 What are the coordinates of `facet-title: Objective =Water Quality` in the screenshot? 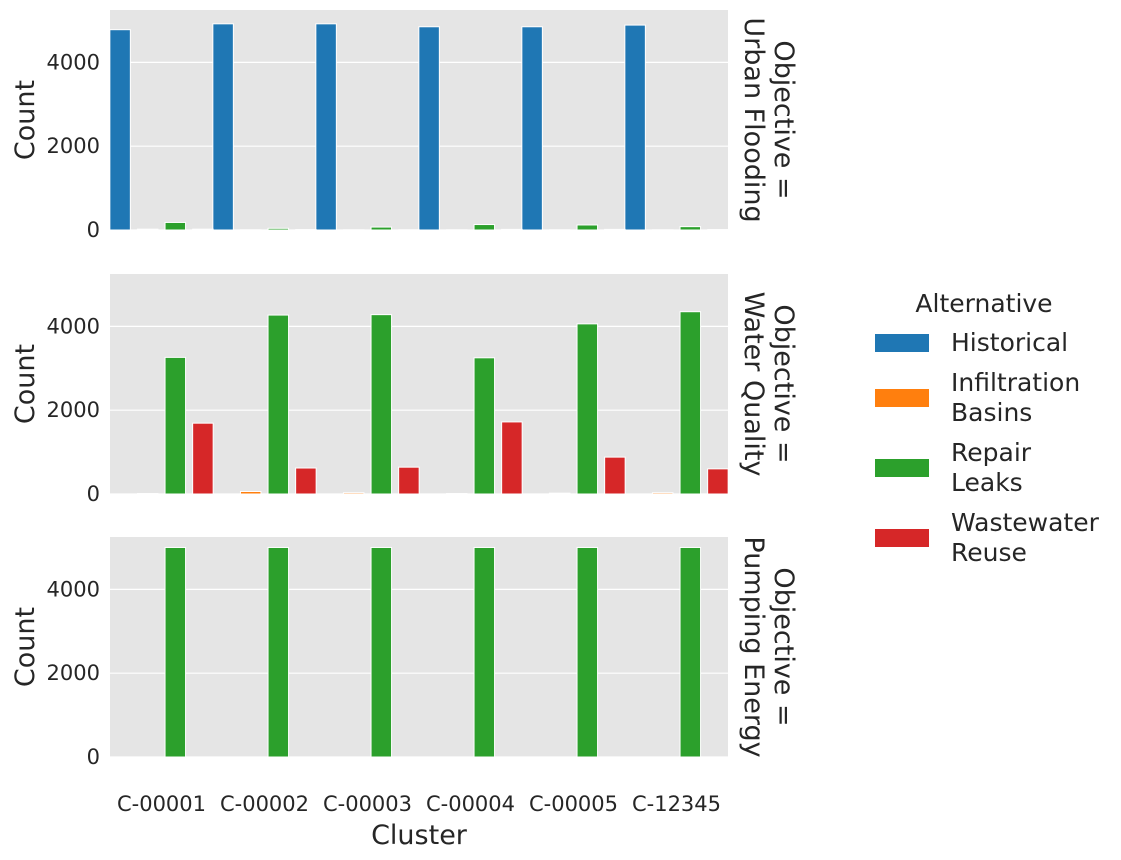 It's located at (768, 384).